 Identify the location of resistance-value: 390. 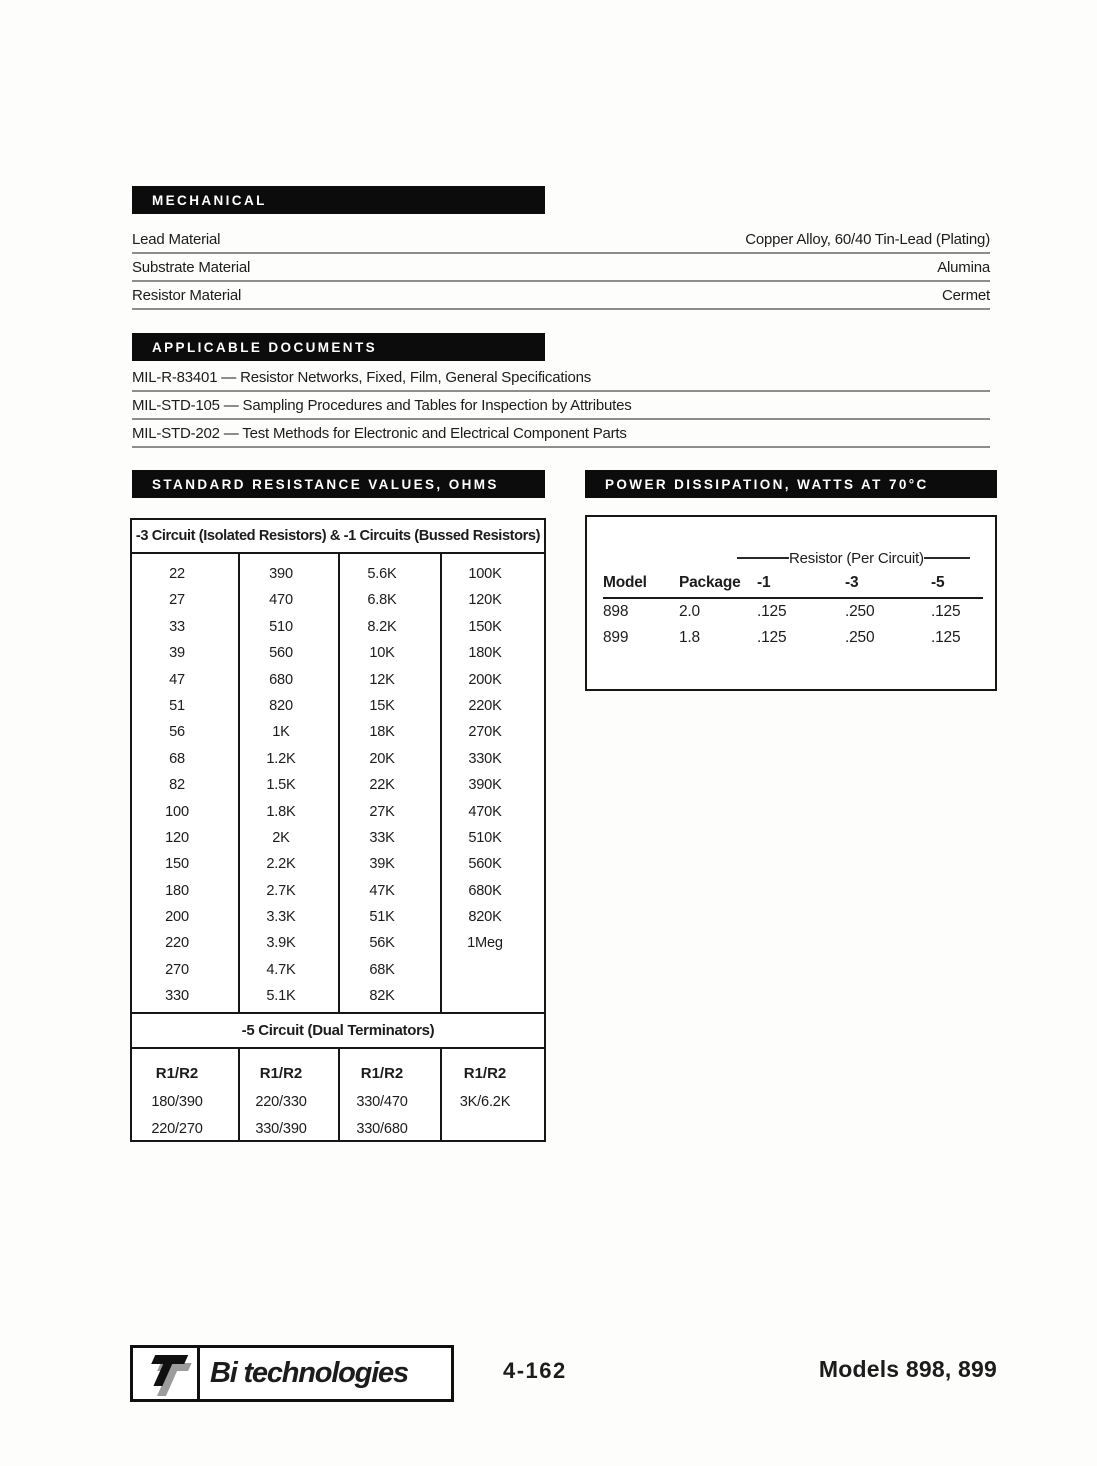
(281, 574).